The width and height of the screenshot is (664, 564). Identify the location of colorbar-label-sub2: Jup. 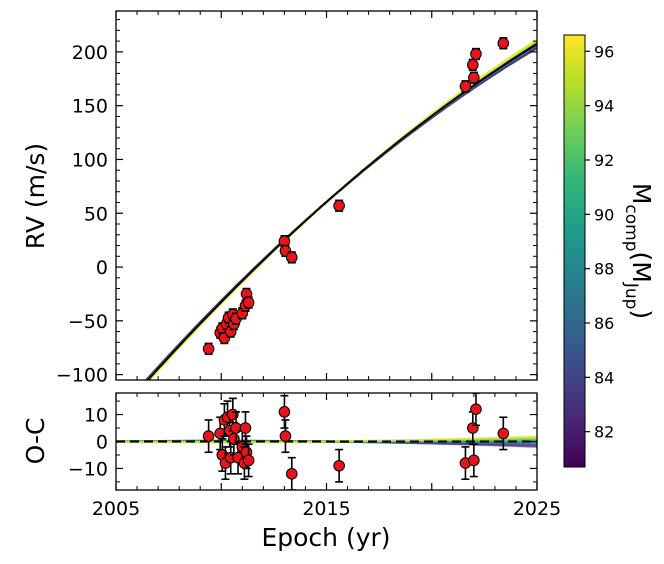
(631, 296).